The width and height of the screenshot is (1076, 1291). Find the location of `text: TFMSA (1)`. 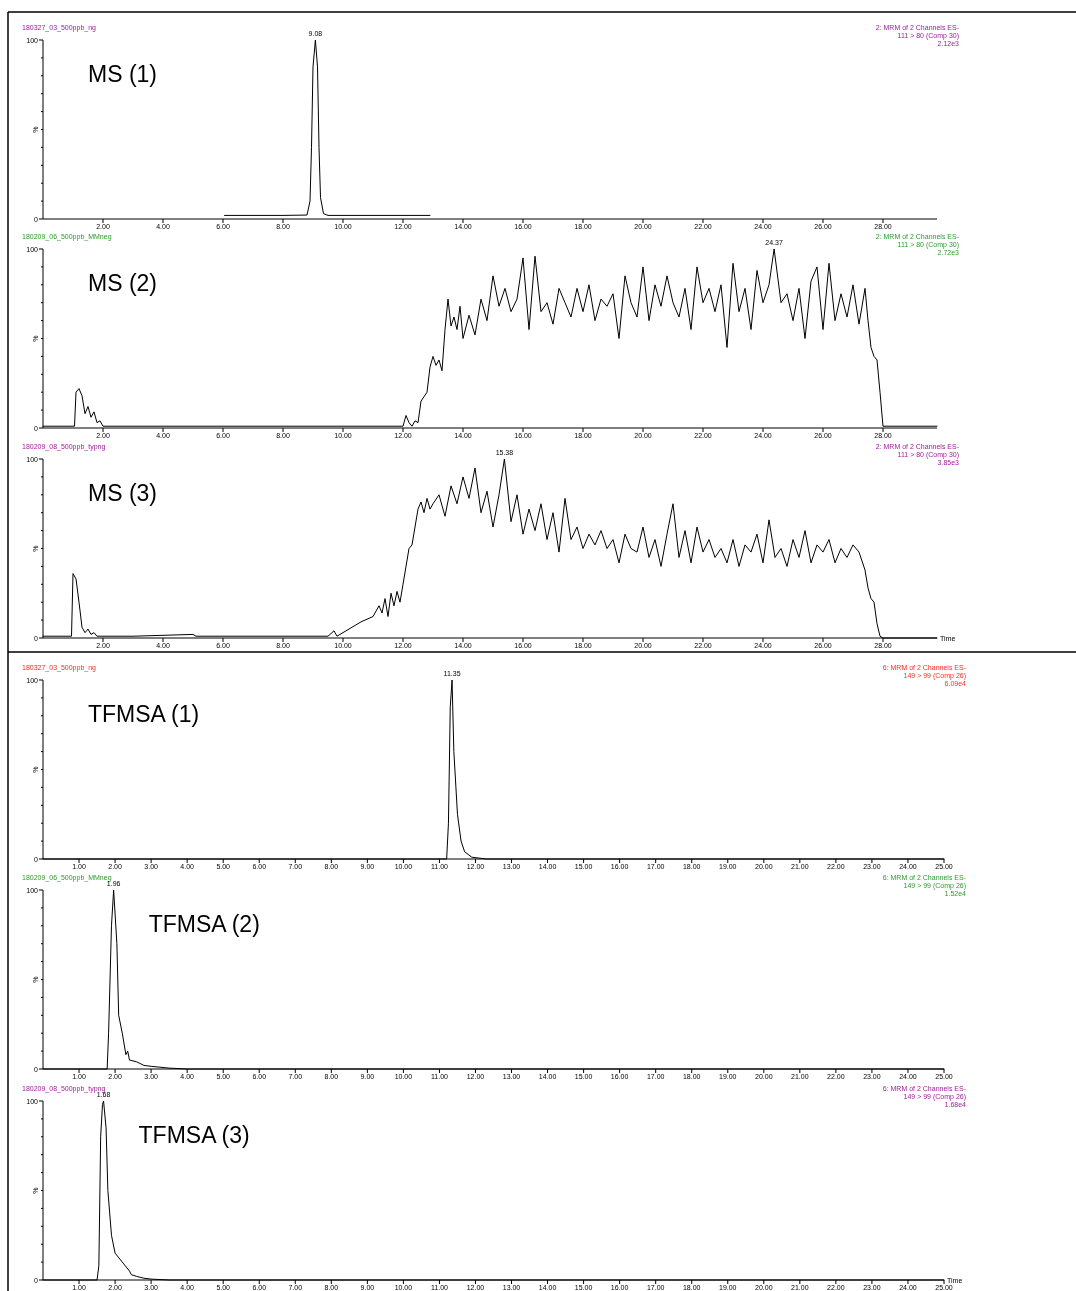

text: TFMSA (1) is located at coordinates (144, 714).